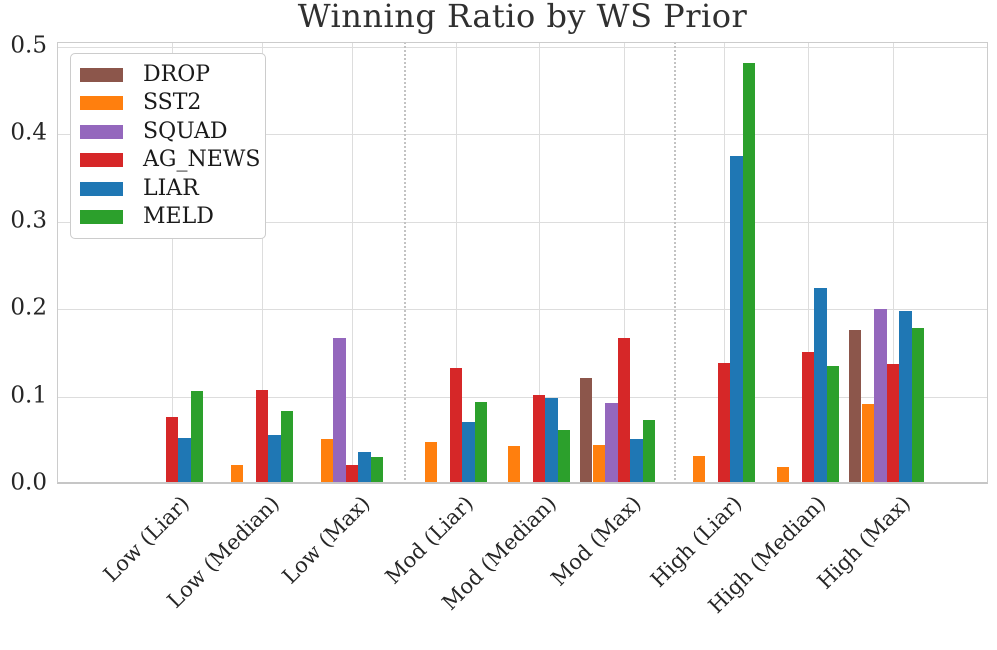 The width and height of the screenshot is (997, 650). Describe the element at coordinates (28, 132) in the screenshot. I see `y-tick-label-0-4: 0.4` at that location.